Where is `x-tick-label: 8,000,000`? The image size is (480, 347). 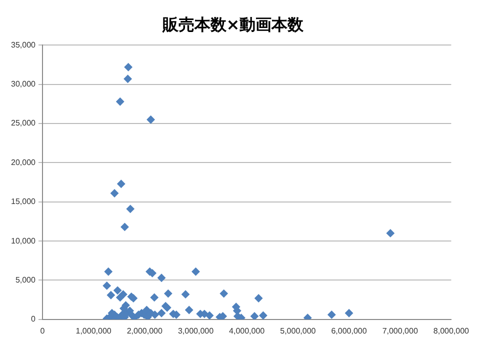 x-tick-label: 8,000,000 is located at coordinates (451, 331).